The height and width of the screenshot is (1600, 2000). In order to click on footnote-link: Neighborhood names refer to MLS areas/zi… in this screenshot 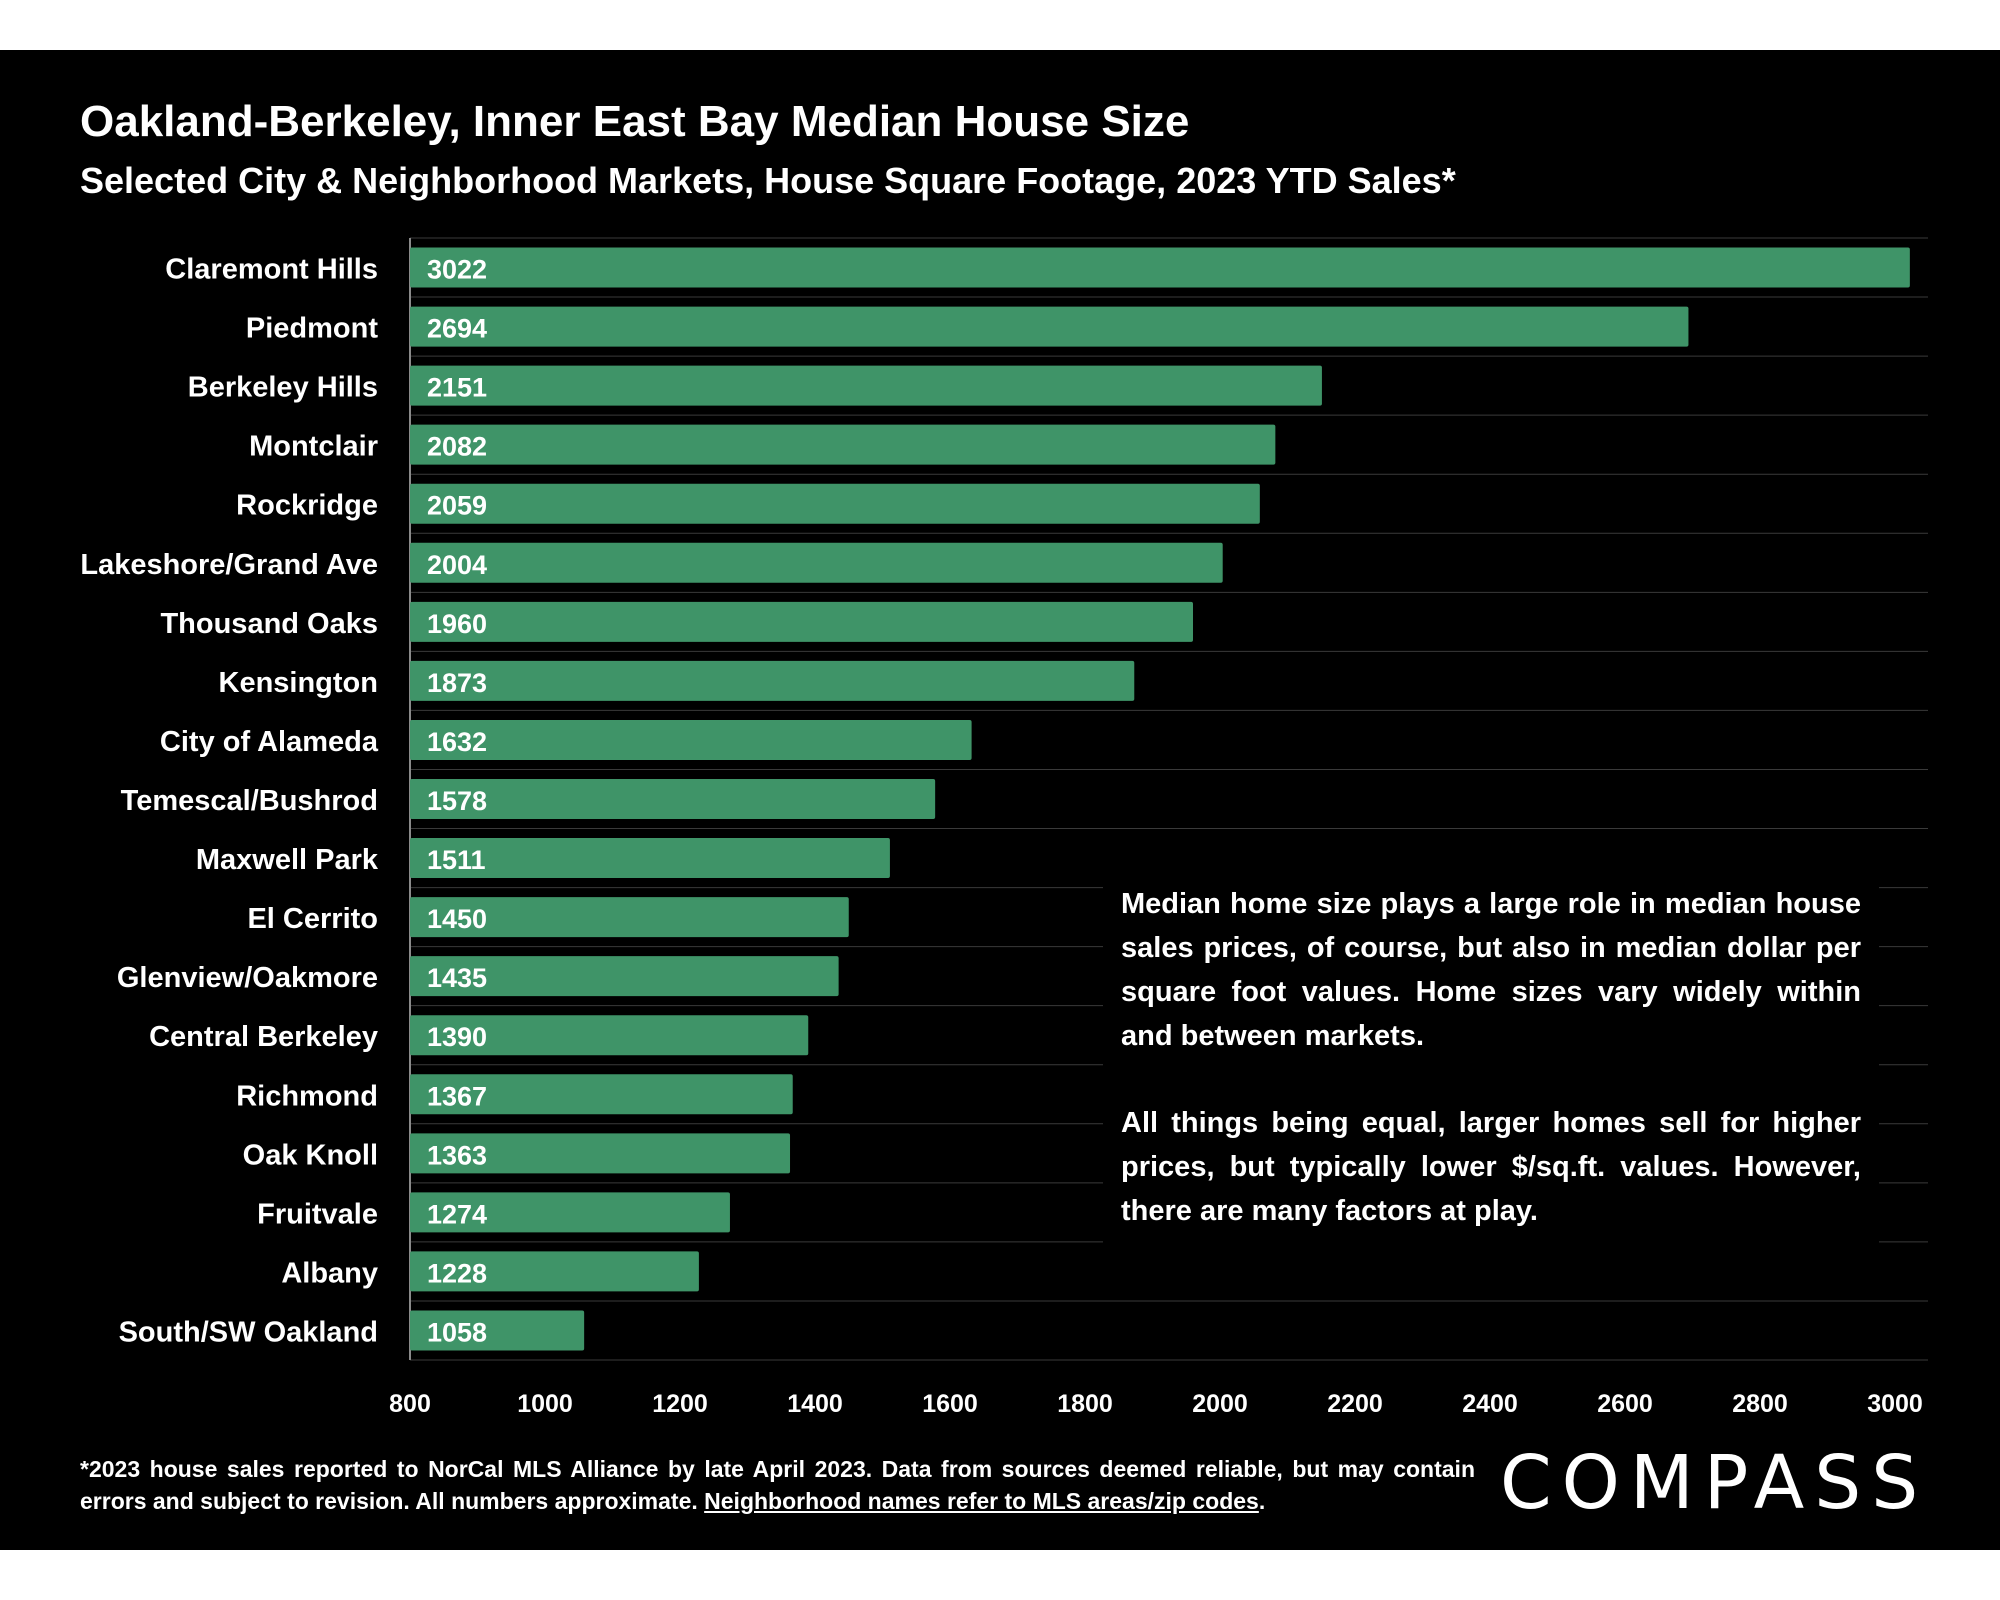, I will do `click(981, 1501)`.